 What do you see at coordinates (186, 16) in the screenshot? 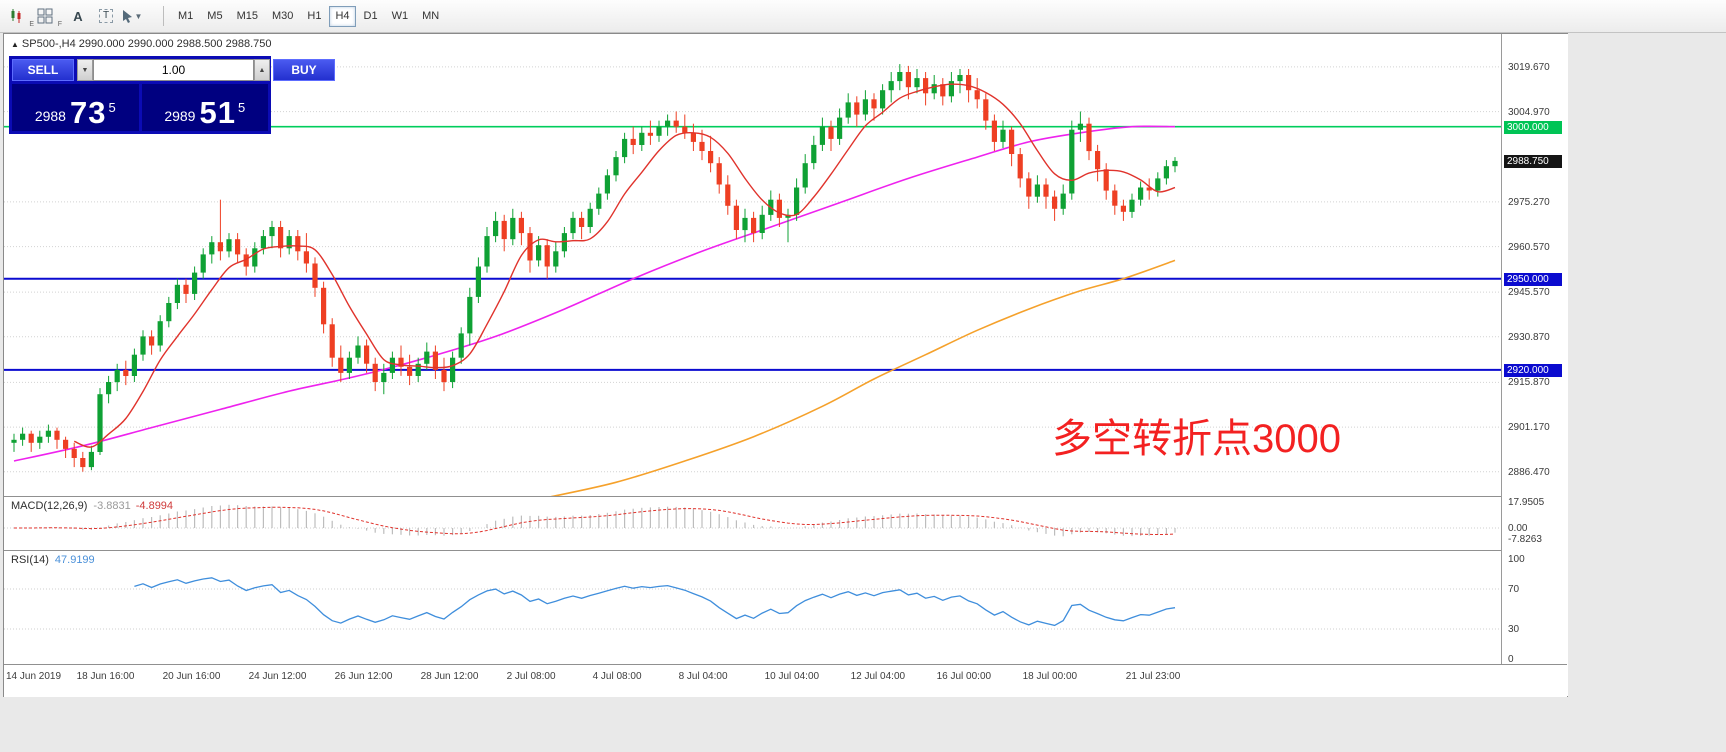
I see `timeframe-button-M1: M1` at bounding box center [186, 16].